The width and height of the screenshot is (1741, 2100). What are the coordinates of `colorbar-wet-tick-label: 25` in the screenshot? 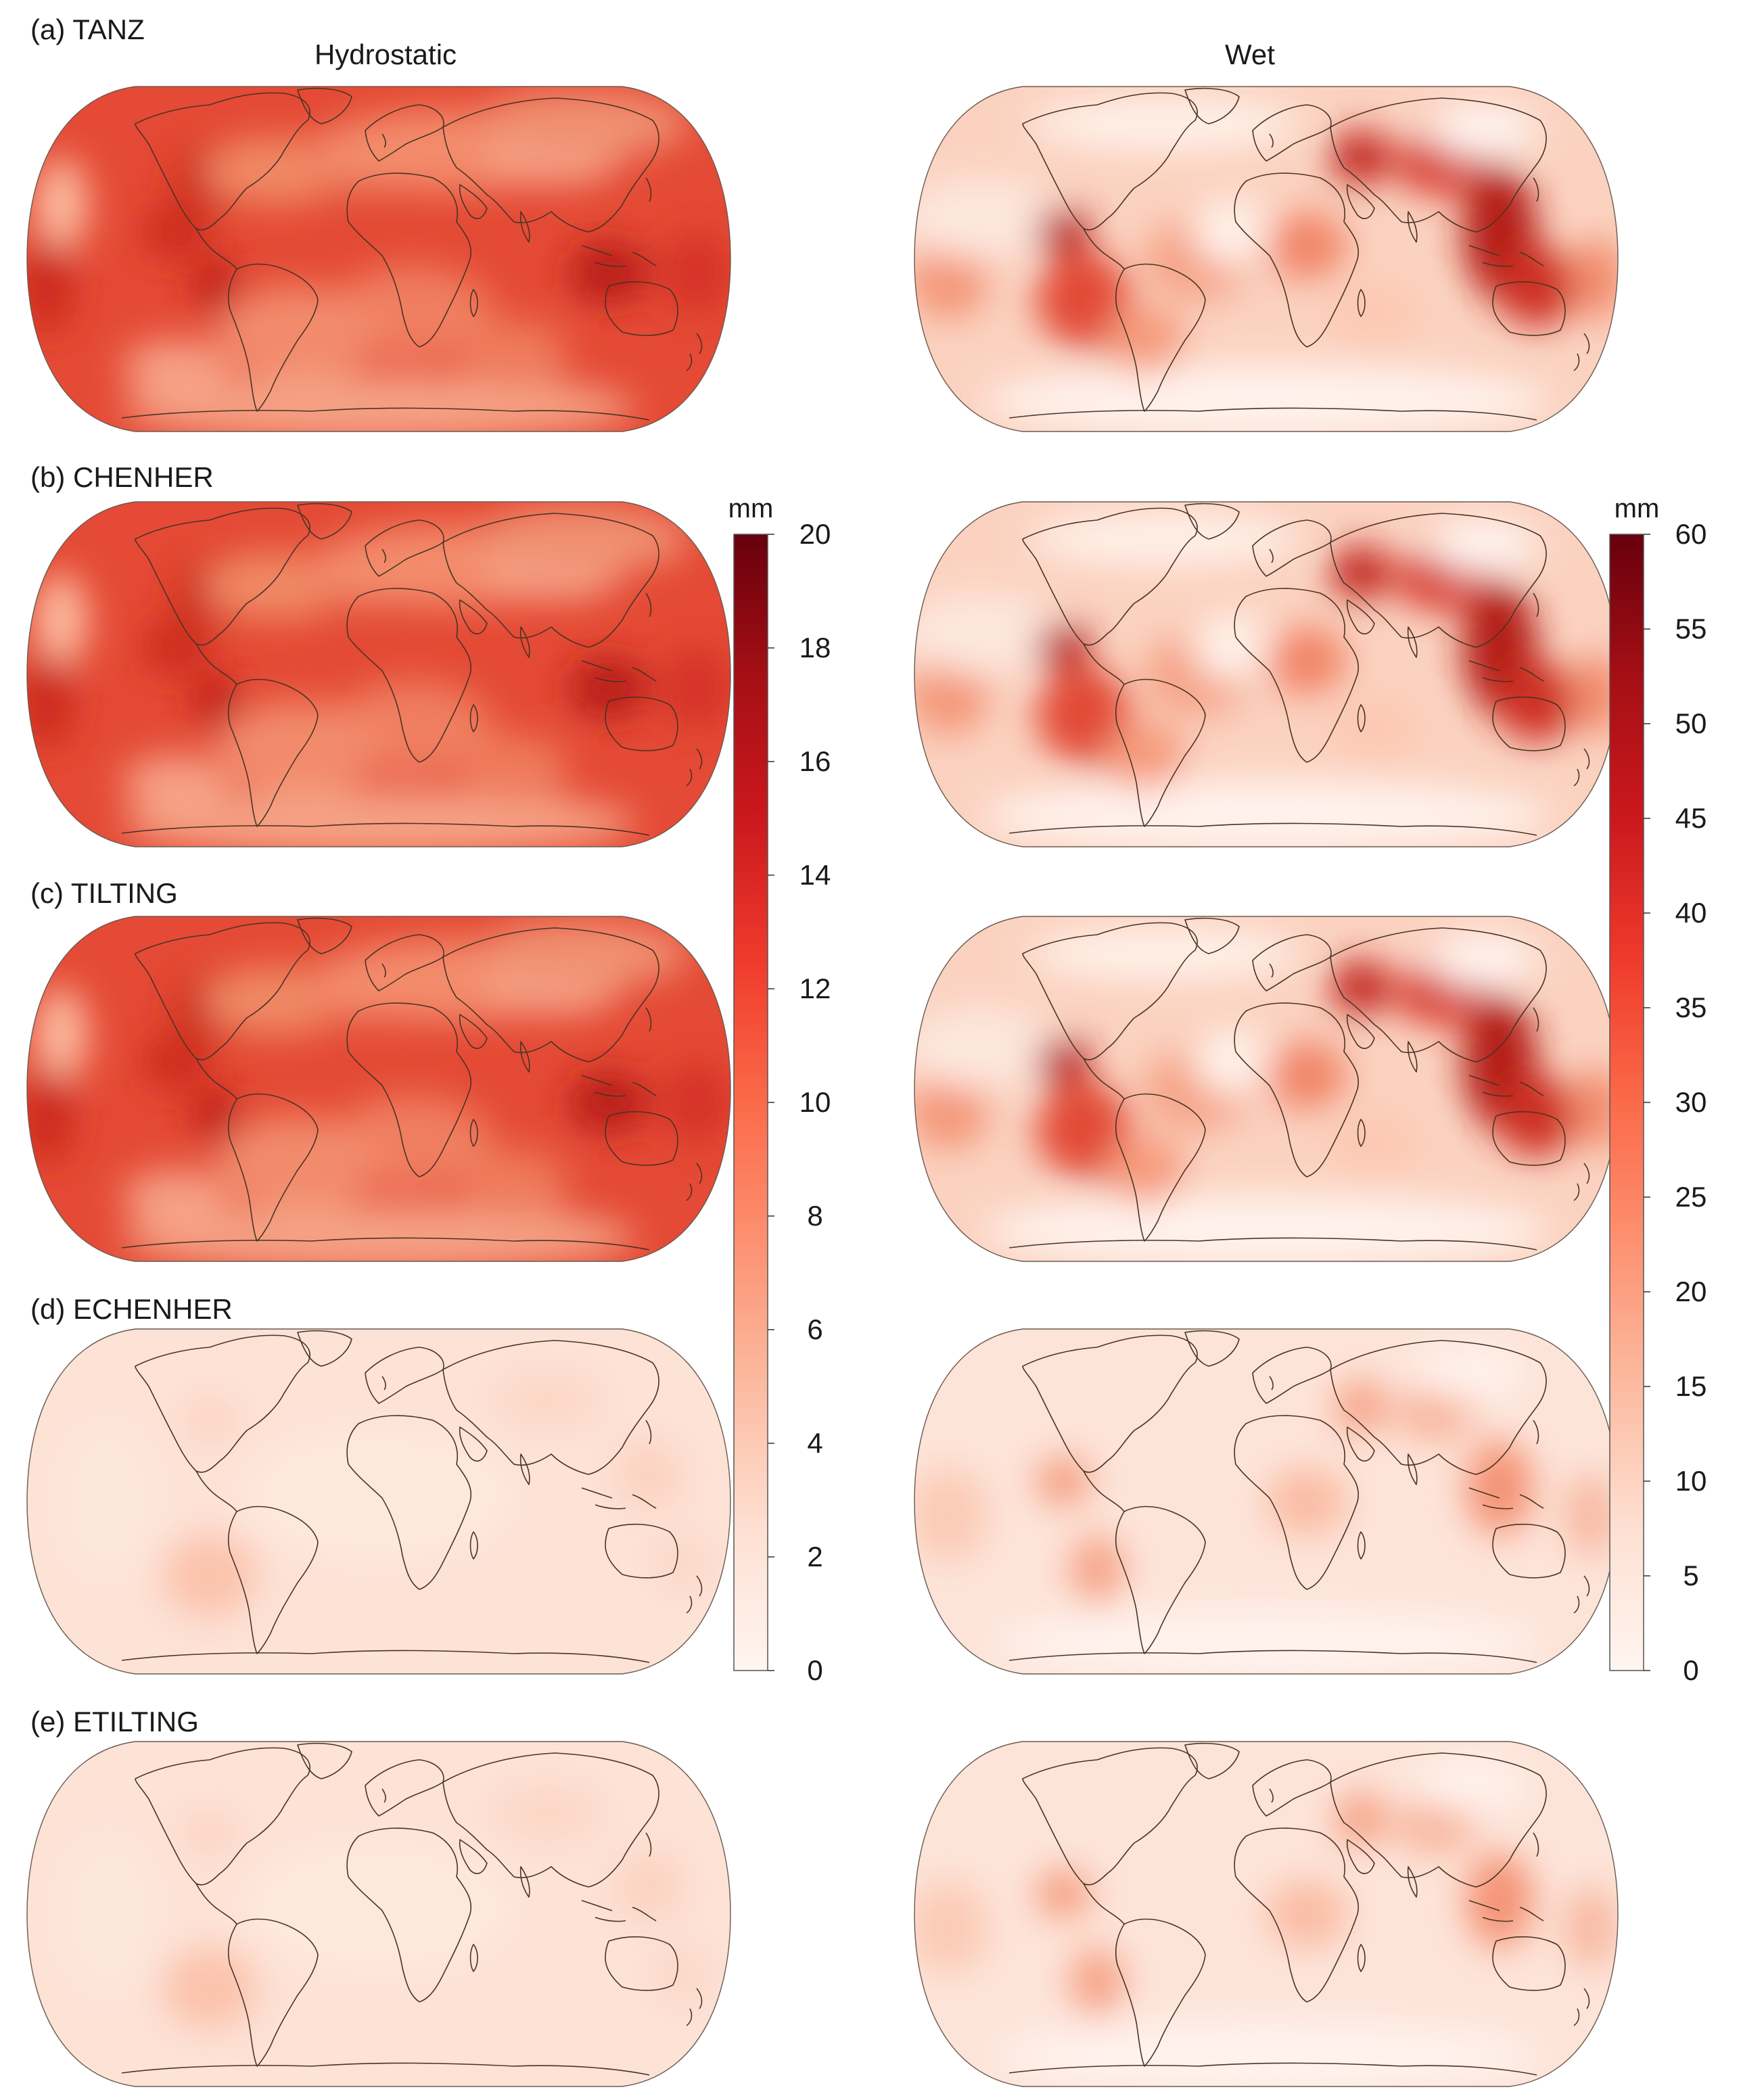 It's located at (1691, 1197).